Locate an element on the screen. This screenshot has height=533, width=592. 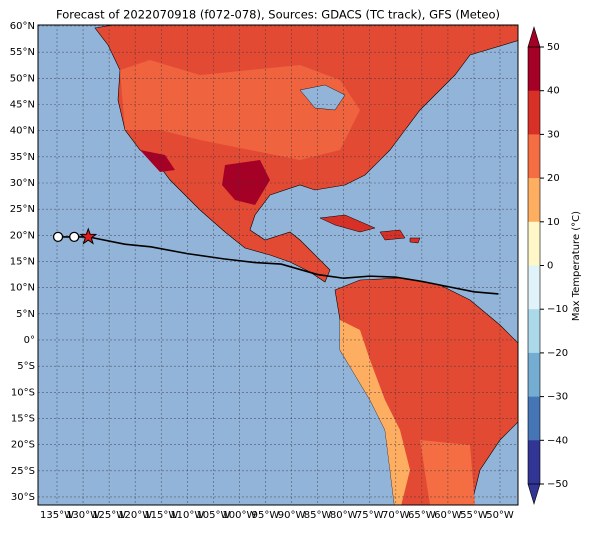
lat-label: 60°N is located at coordinates (22, 26).